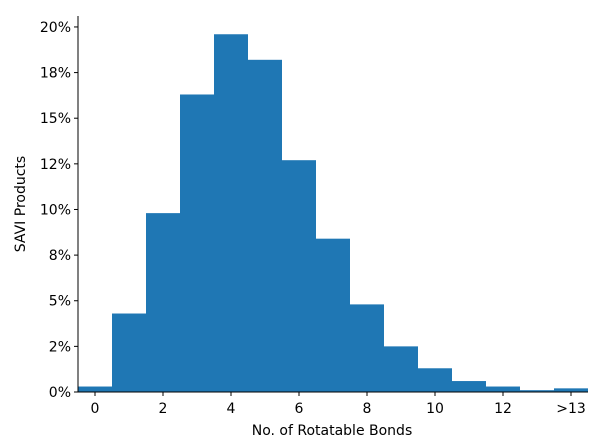 The height and width of the screenshot is (446, 591). What do you see at coordinates (571, 390) in the screenshot?
I see `histogram-bar-gt13` at bounding box center [571, 390].